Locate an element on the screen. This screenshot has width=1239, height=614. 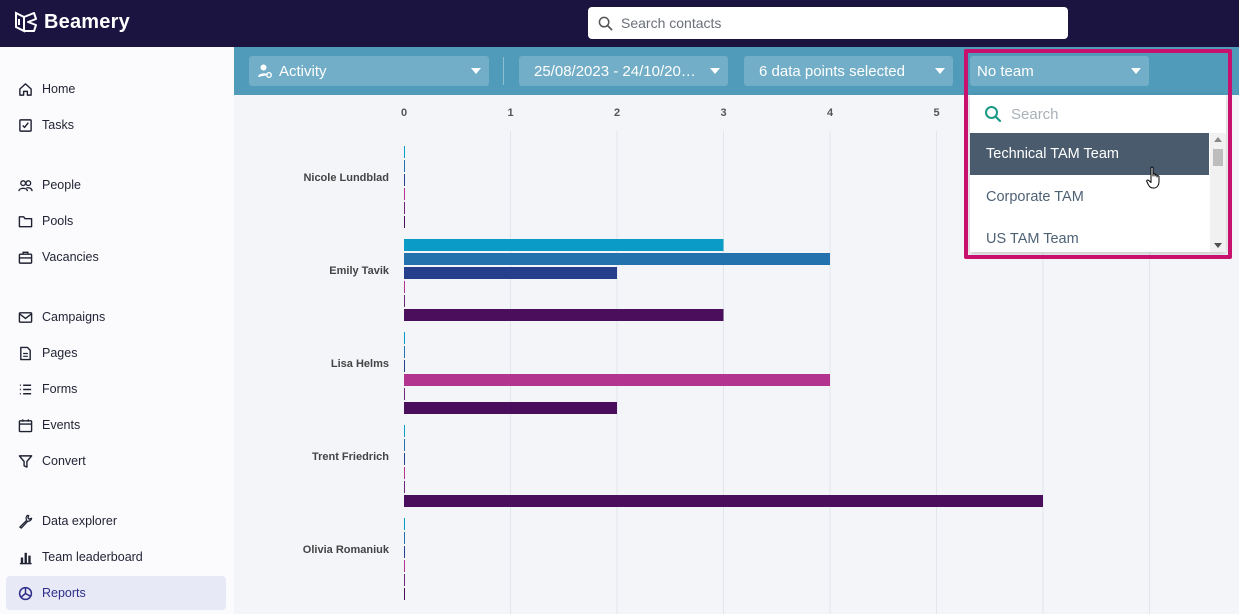
sidebar-item-data-explorer: Data explorer is located at coordinates (116, 521).